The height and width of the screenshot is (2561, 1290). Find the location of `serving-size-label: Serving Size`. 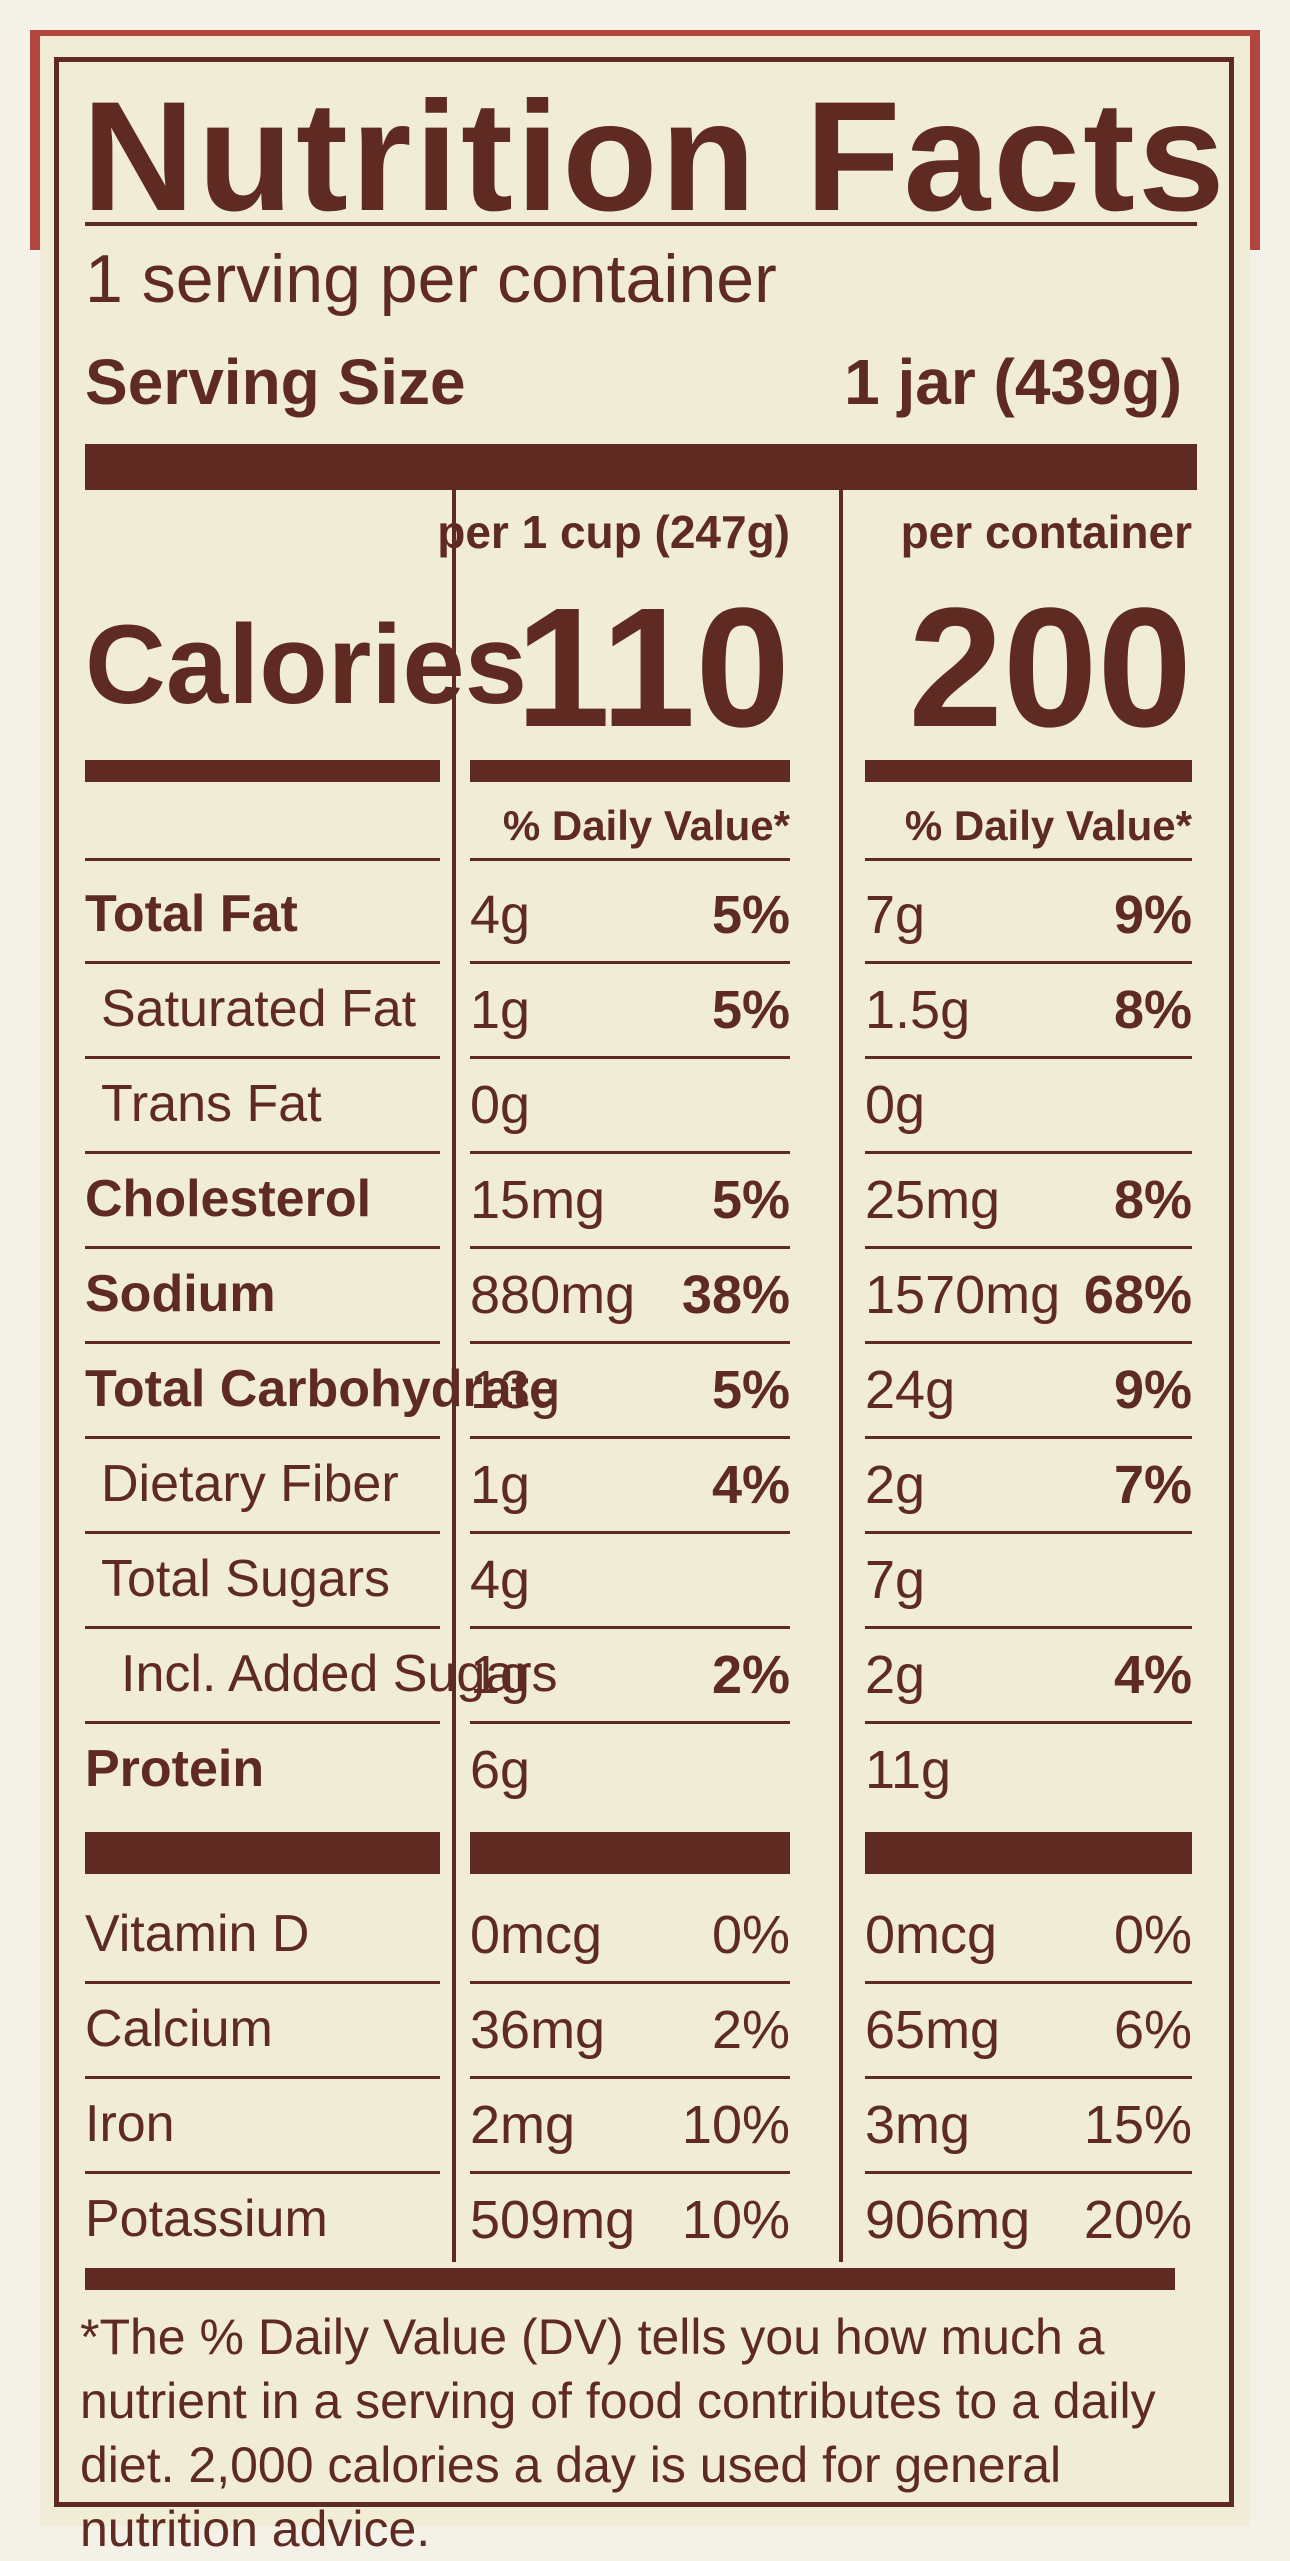

serving-size-label: Serving Size is located at coordinates (275, 382).